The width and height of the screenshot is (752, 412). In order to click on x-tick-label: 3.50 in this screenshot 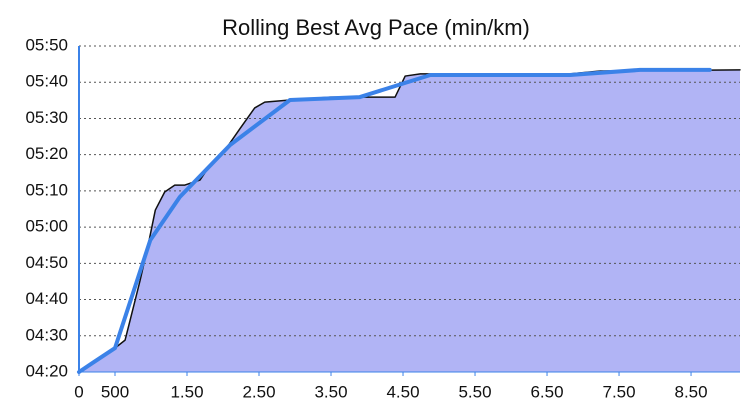, I will do `click(330, 391)`.